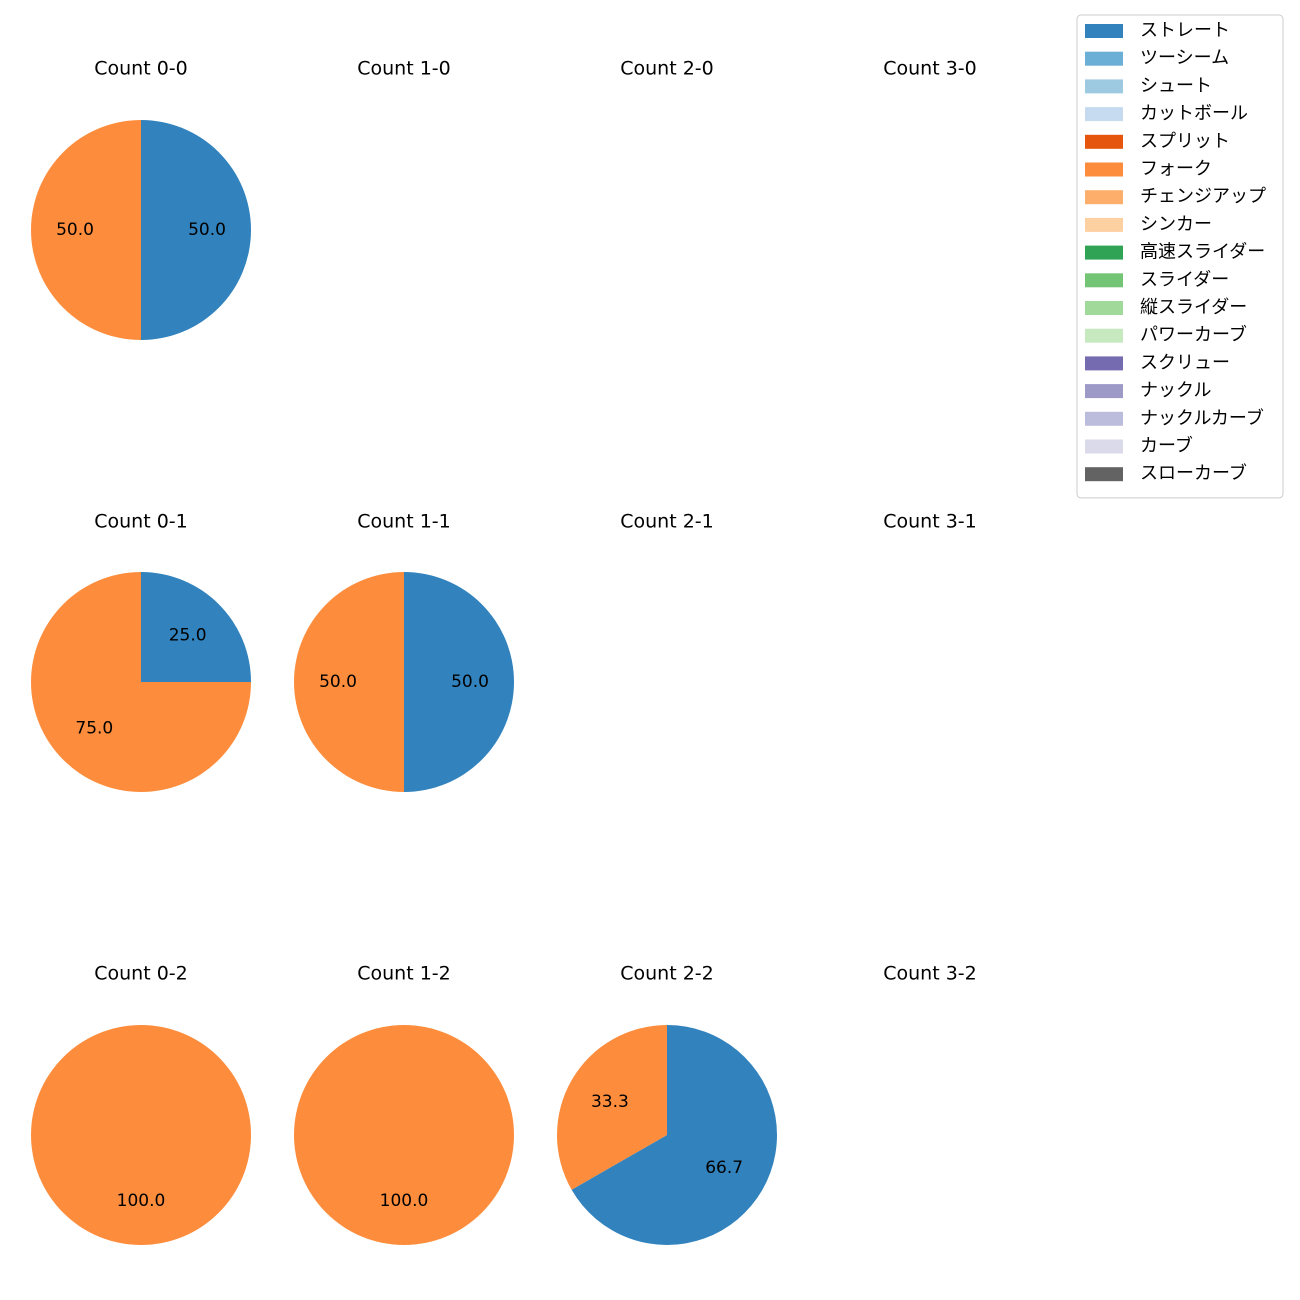  What do you see at coordinates (1166, 446) in the screenshot?
I see `legend-label: カーブ` at bounding box center [1166, 446].